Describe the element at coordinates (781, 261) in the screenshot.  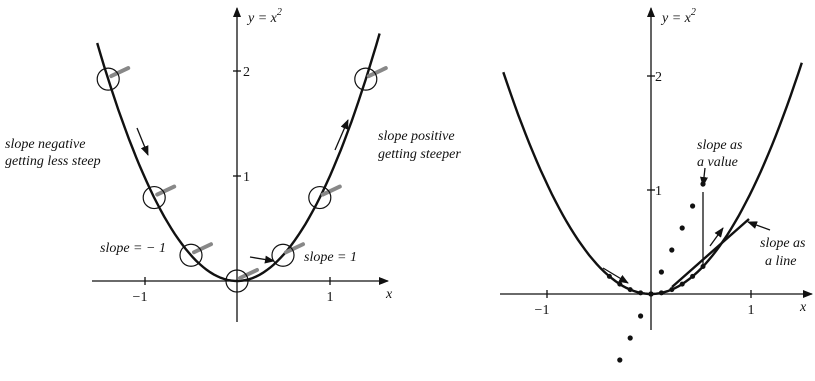
I see `annotation: a line` at that location.